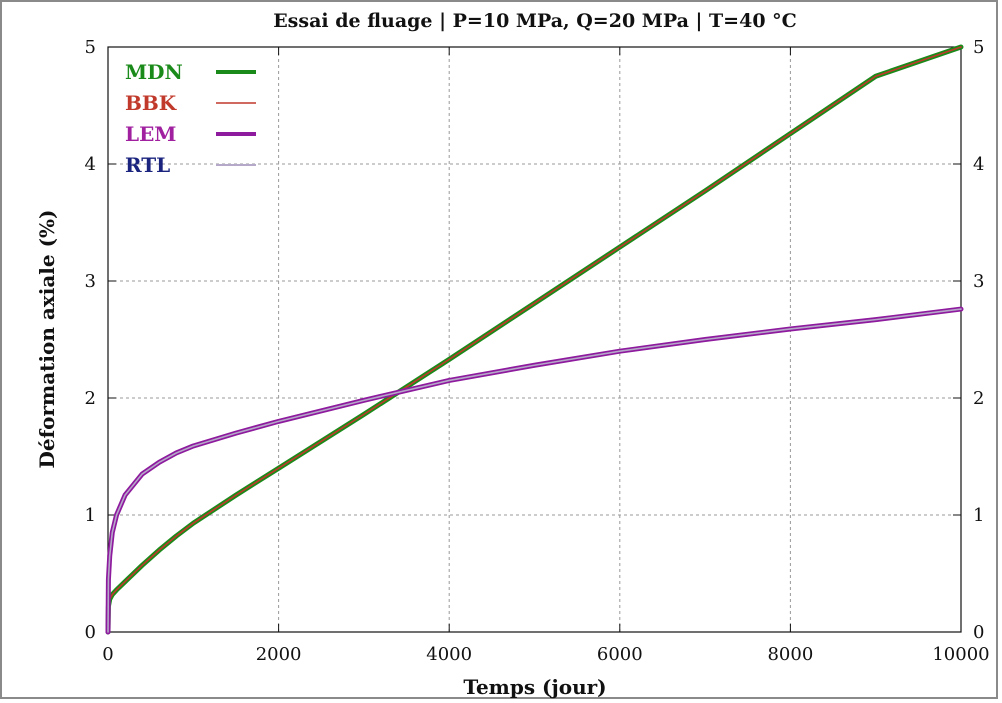 The width and height of the screenshot is (1002, 703). Describe the element at coordinates (978, 515) in the screenshot. I see `y2-tick-label: 1` at that location.